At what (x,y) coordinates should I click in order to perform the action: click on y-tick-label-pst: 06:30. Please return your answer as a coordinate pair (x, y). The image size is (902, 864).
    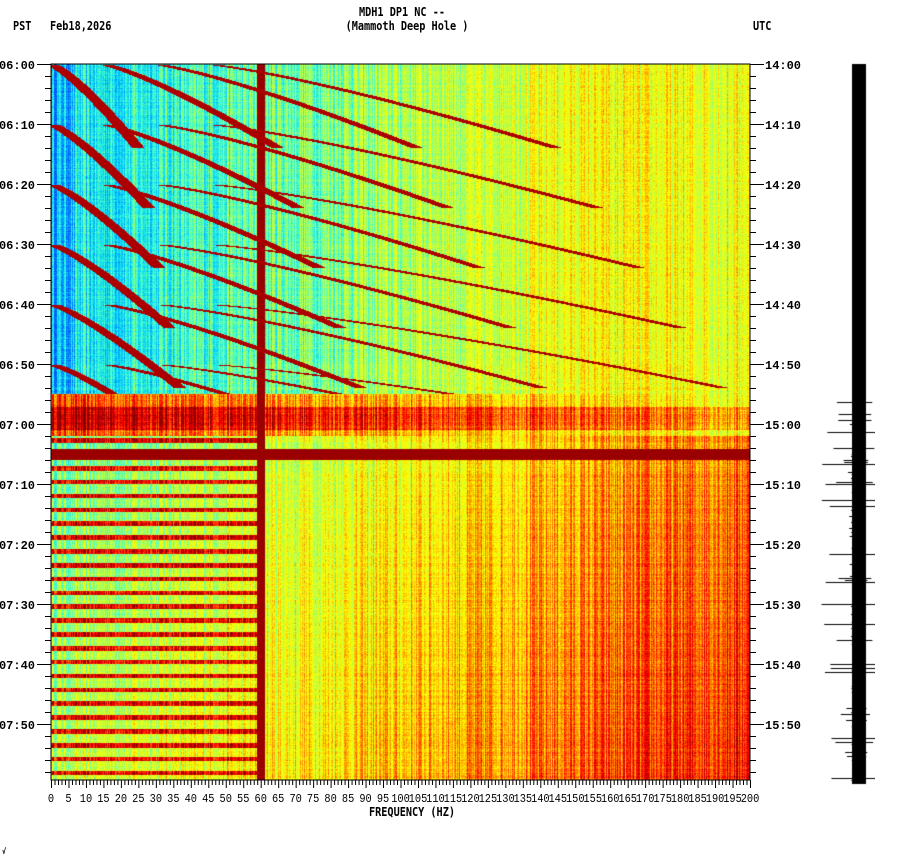
    Looking at the image, I should click on (17, 246).